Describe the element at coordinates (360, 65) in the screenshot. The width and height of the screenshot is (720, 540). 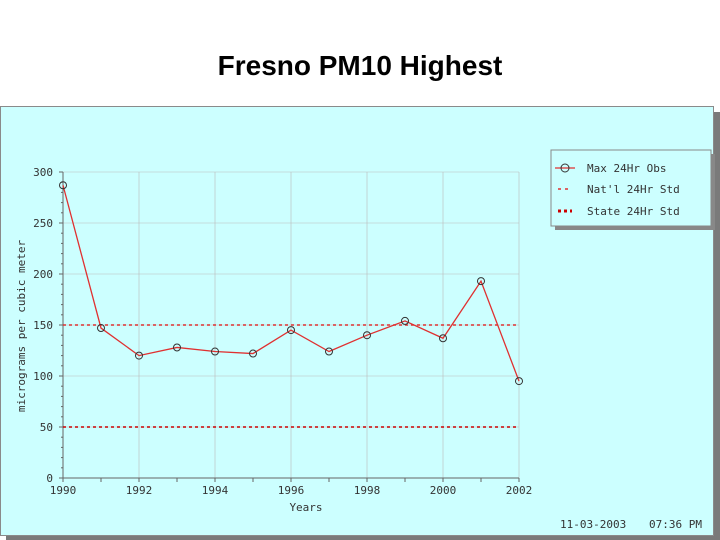
I see `slide-title: Fresno PM10 Highest` at that location.